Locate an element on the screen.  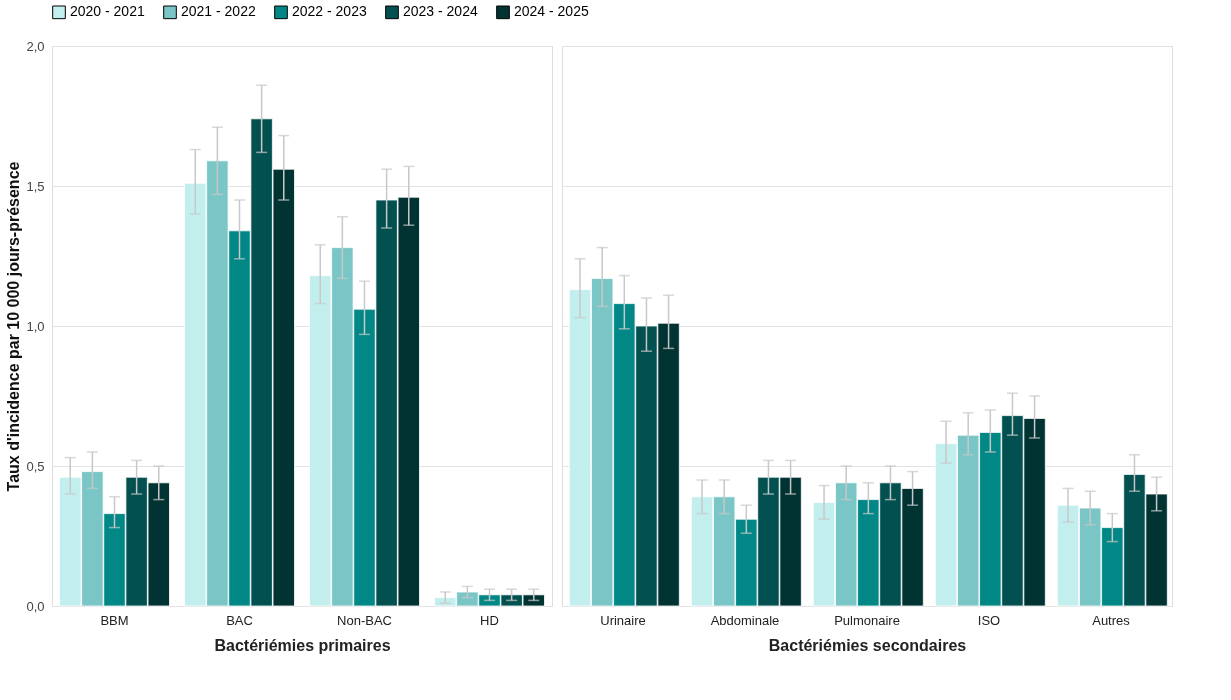
x-tick-label: Abdominale is located at coordinates (745, 620).